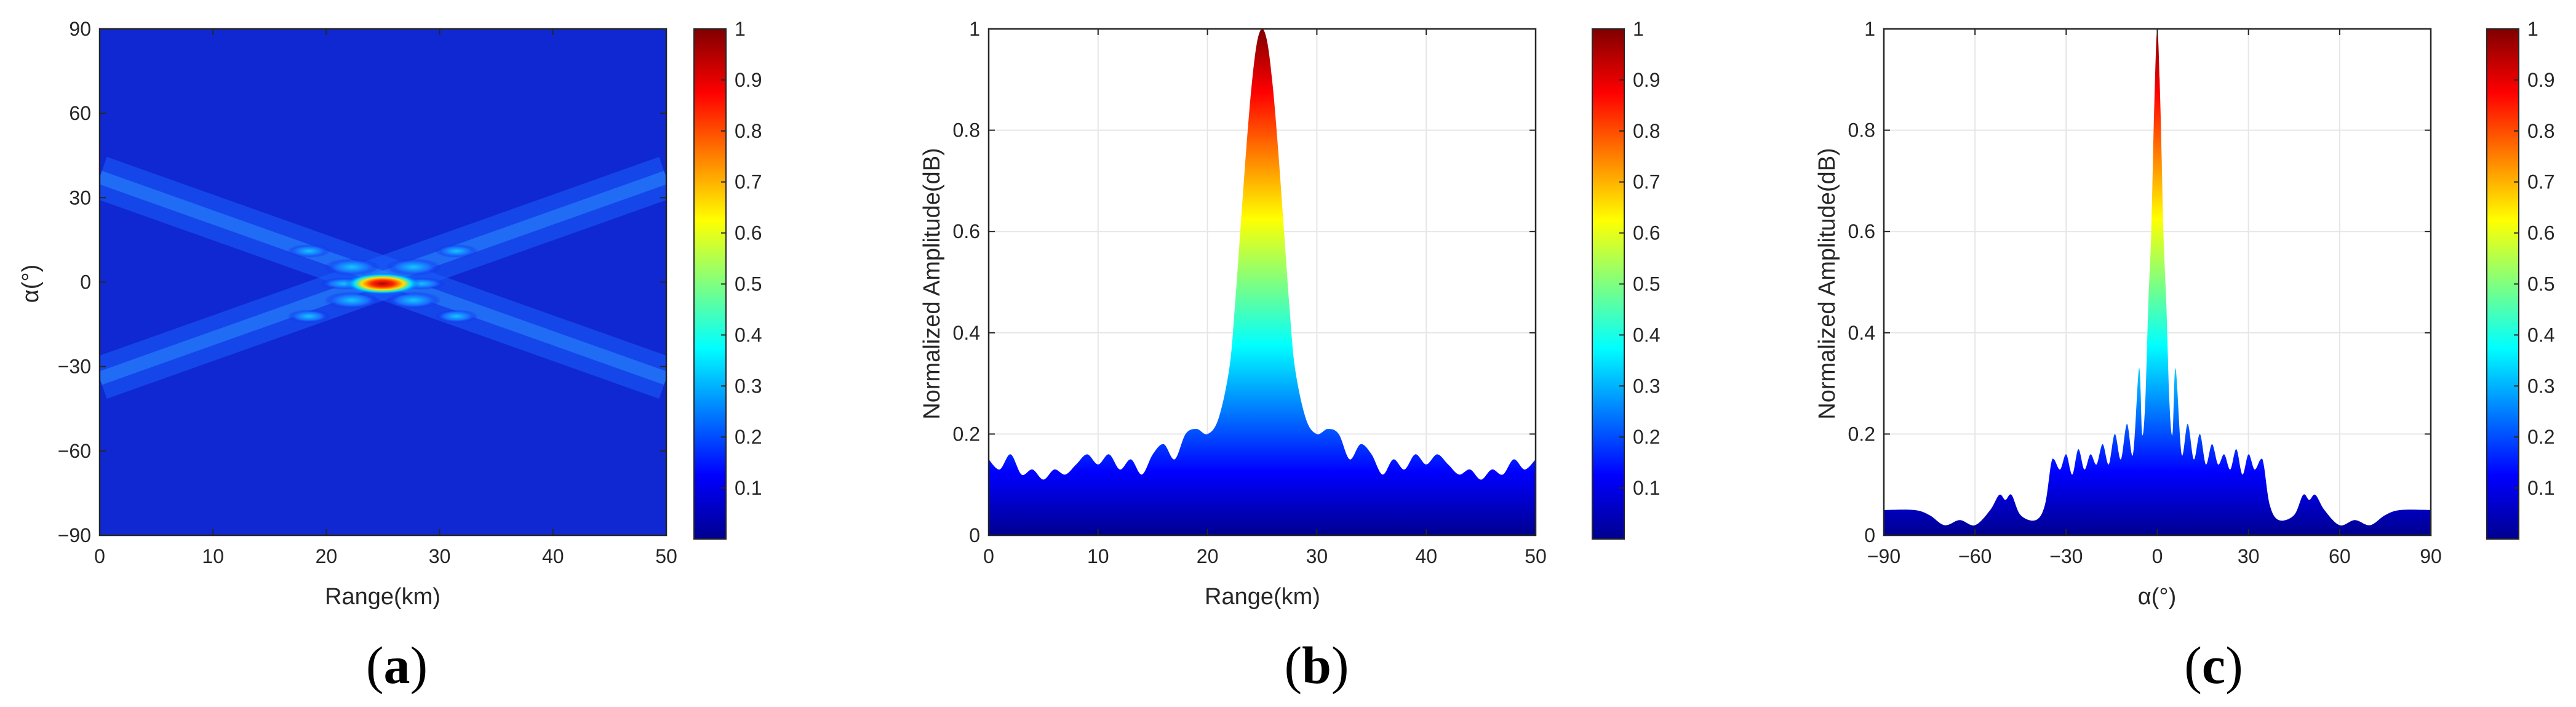 The height and width of the screenshot is (707, 2576). I want to click on x-tick-label: −60, so click(1975, 556).